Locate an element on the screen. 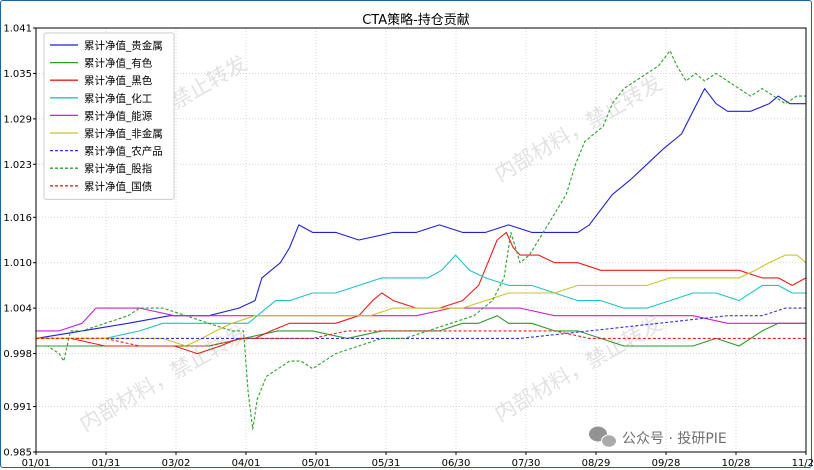 Image resolution: width=814 pixels, height=470 pixels. legend-label: 累计净值_国债 is located at coordinates (118, 186).